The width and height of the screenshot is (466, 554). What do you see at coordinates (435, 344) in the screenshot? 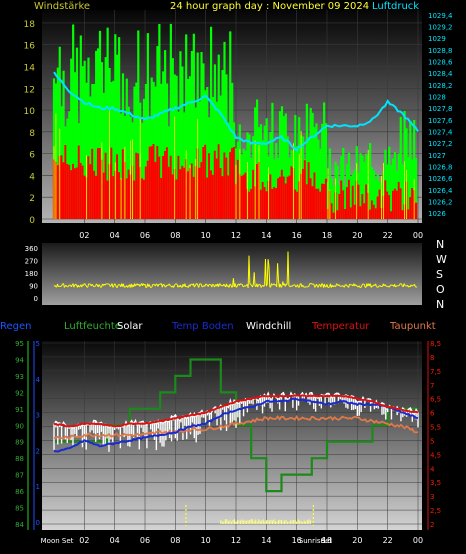
I see `temperature-tick-label: 8,5` at bounding box center [435, 344].